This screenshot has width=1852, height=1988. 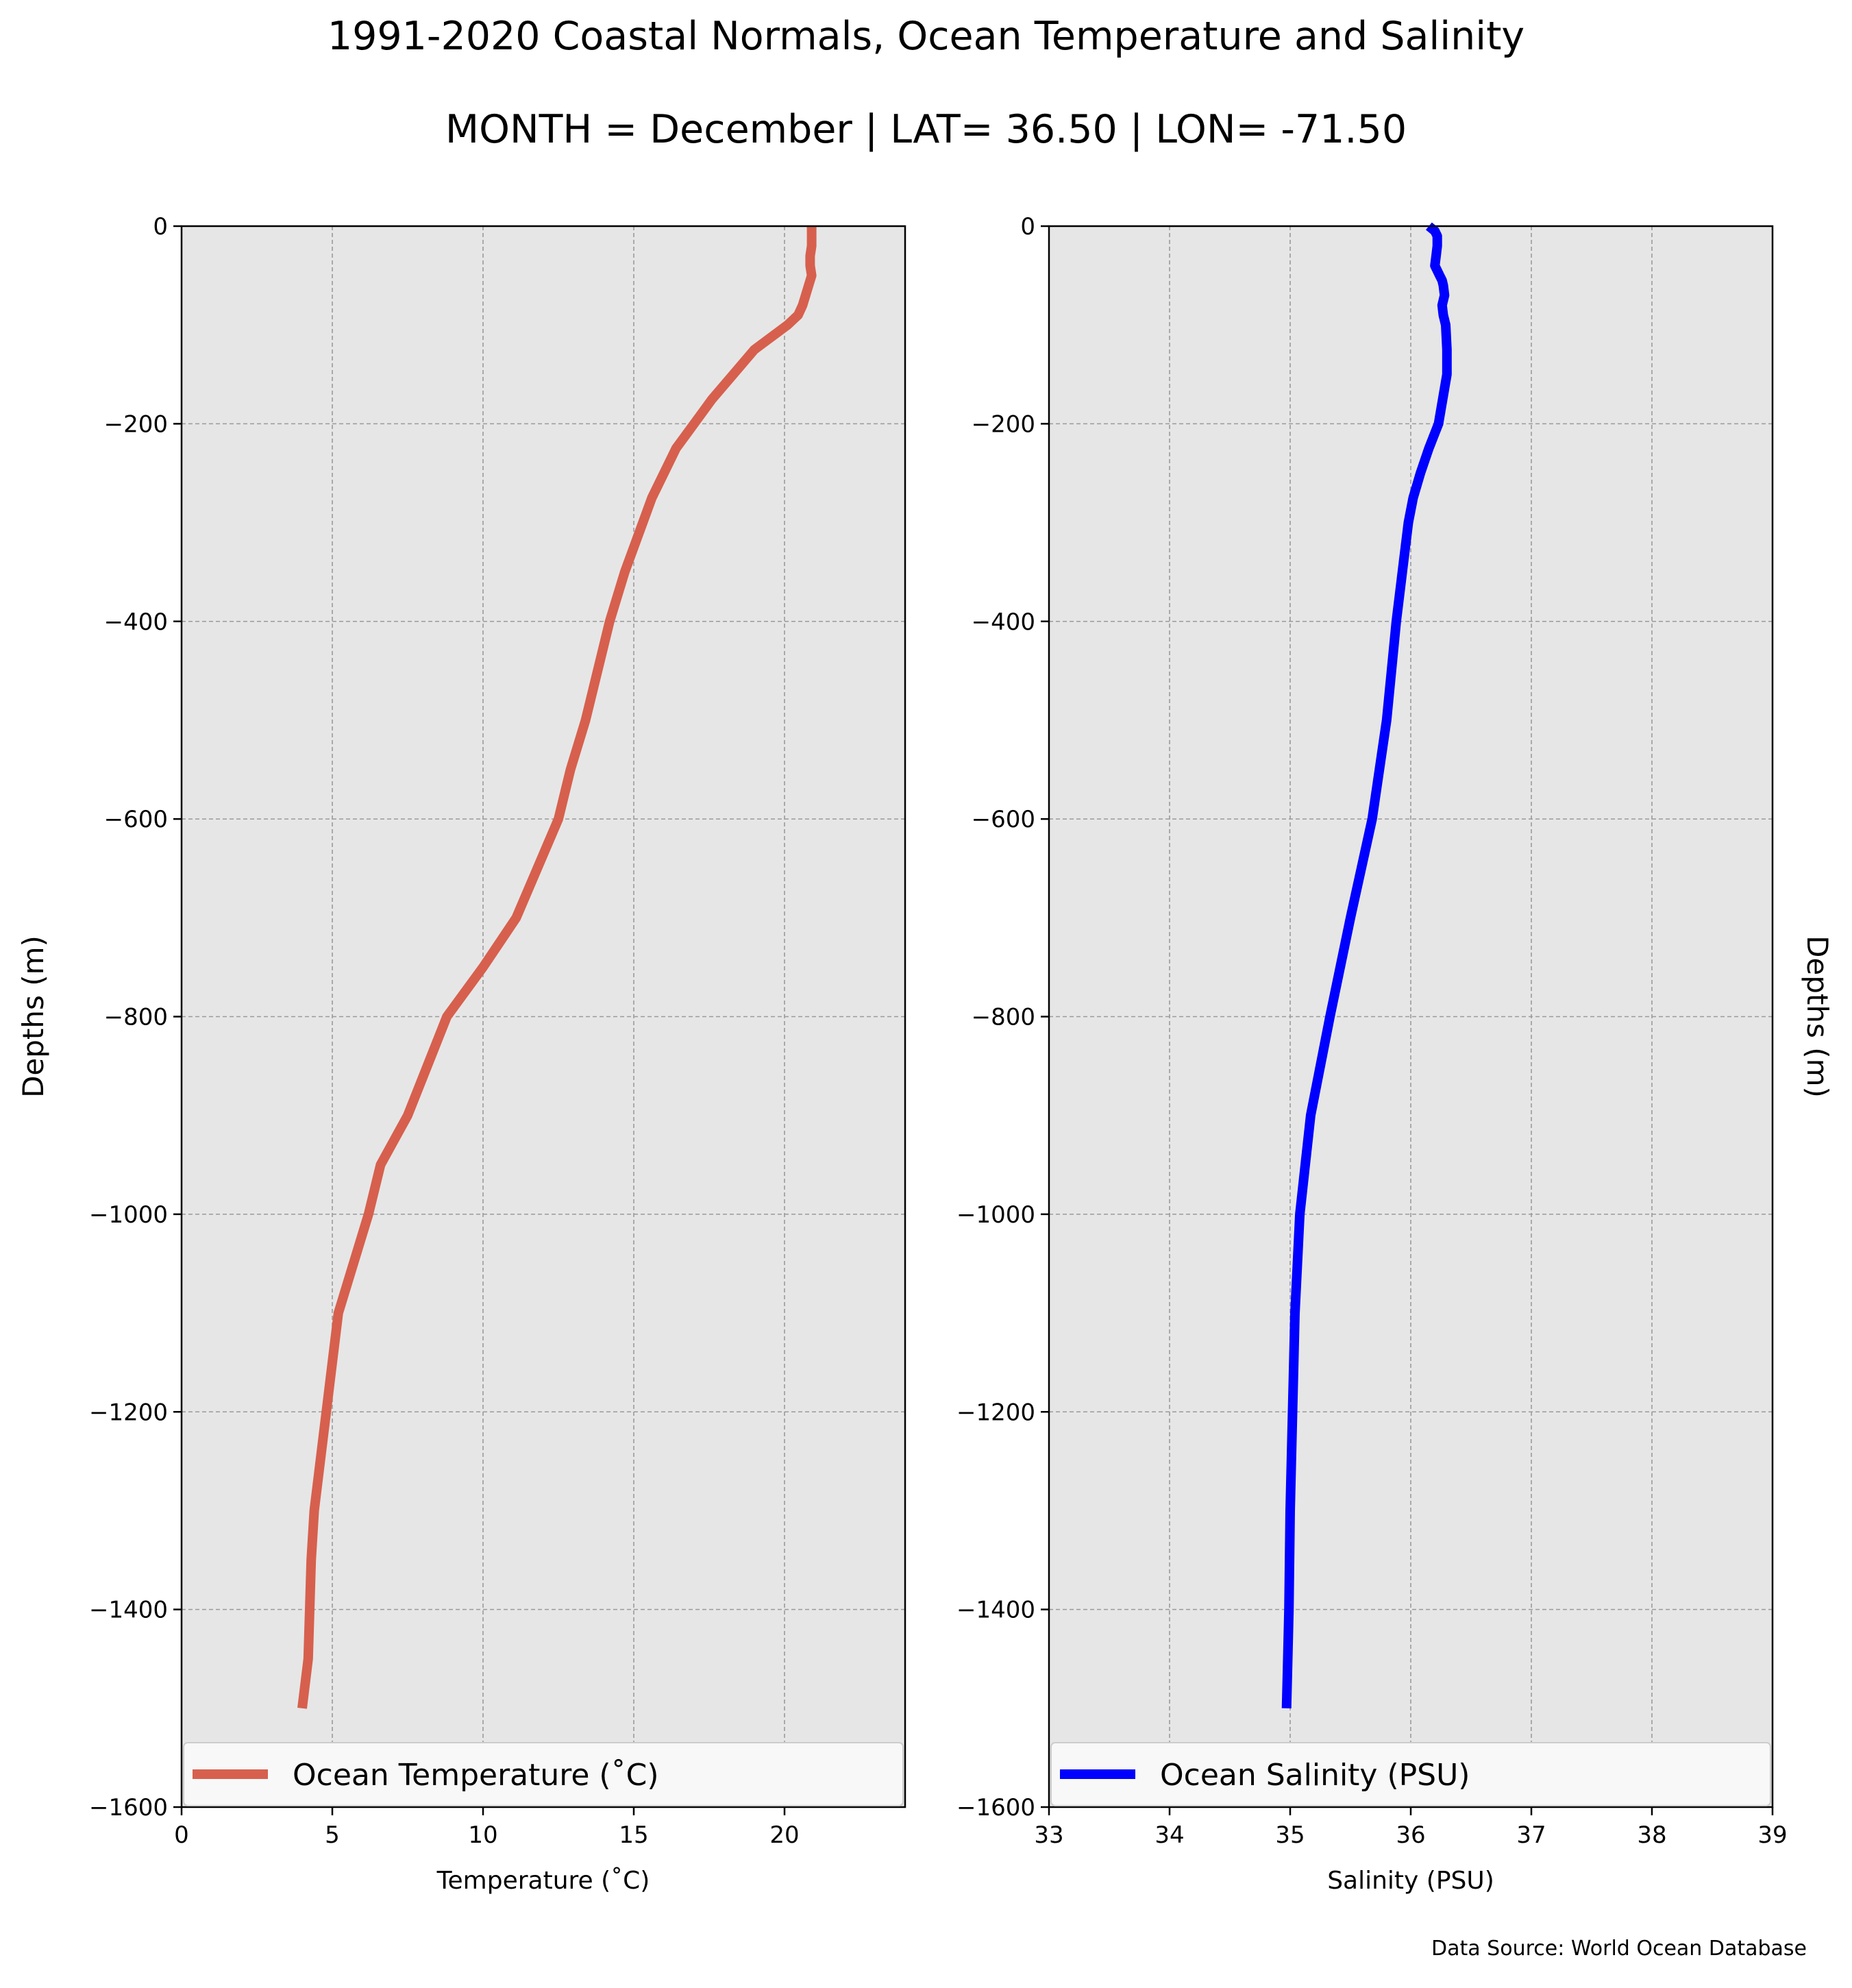 I want to click on x-tick-label: 39, so click(x=1772, y=1835).